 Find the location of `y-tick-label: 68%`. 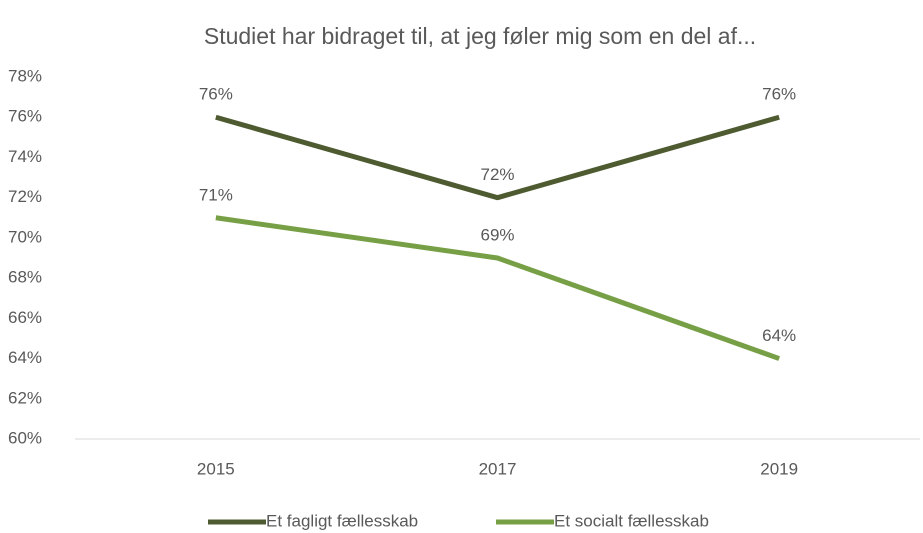

y-tick-label: 68% is located at coordinates (25, 277).